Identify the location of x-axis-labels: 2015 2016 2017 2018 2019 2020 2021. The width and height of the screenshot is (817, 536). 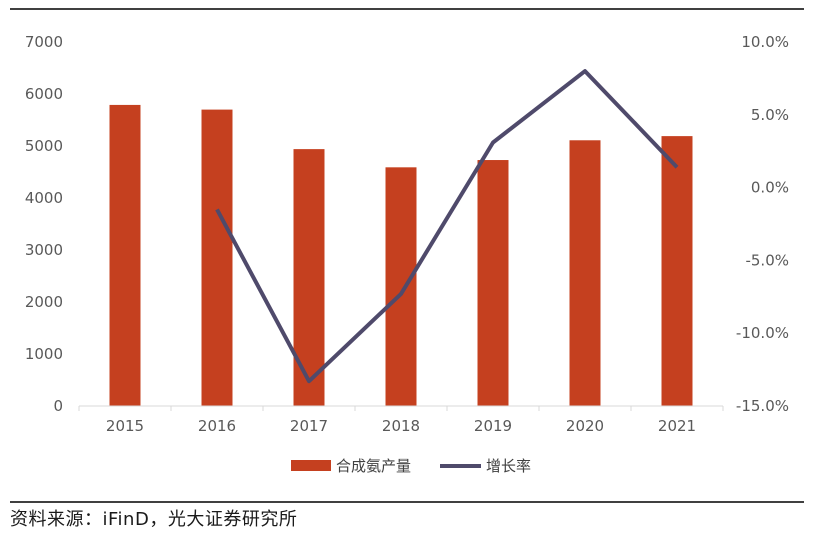
(401, 426).